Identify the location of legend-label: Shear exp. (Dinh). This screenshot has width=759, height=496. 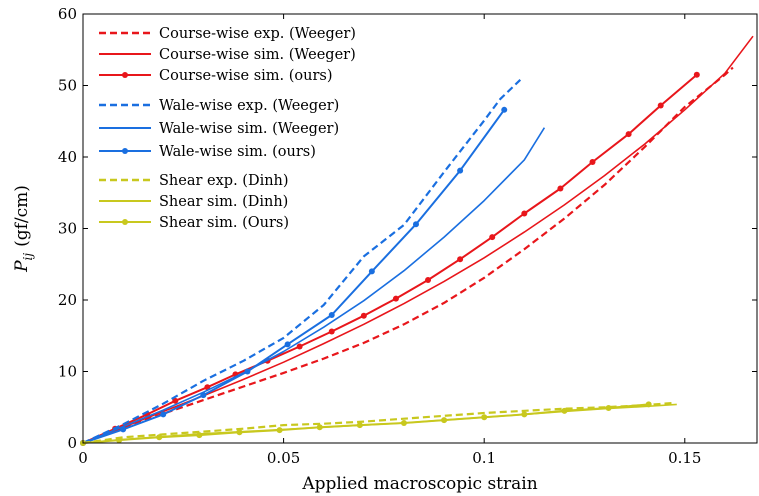
(224, 181).